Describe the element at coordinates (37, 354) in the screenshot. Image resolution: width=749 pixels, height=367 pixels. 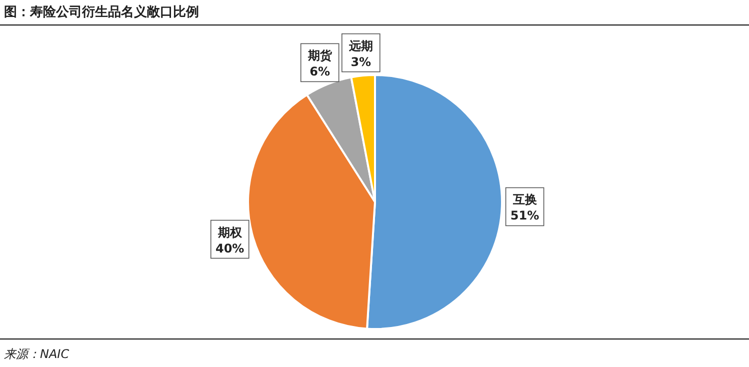
I see `source-note: 来源：NAIC` at that location.